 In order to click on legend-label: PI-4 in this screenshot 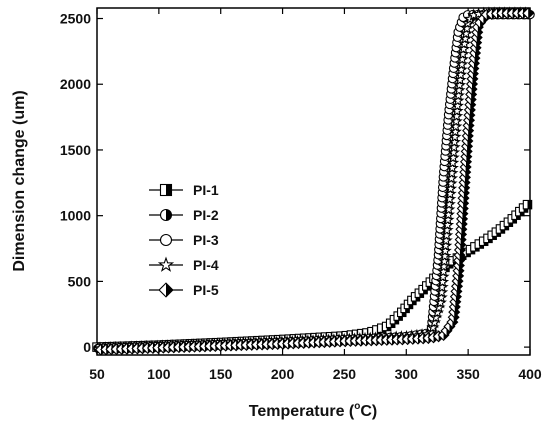, I will do `click(206, 265)`.